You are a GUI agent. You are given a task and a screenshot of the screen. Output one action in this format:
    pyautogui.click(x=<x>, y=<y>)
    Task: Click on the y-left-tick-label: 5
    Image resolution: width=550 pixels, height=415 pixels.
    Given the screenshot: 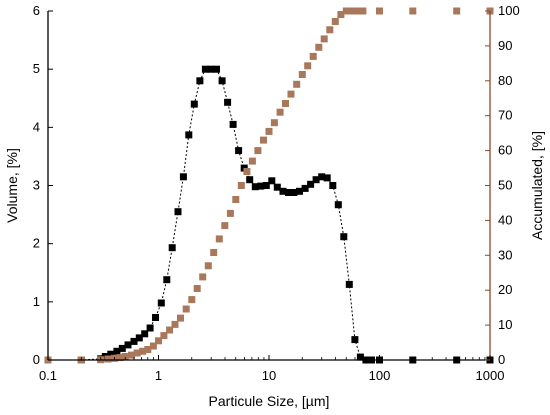 What is the action you would take?
    pyautogui.click(x=36, y=68)
    